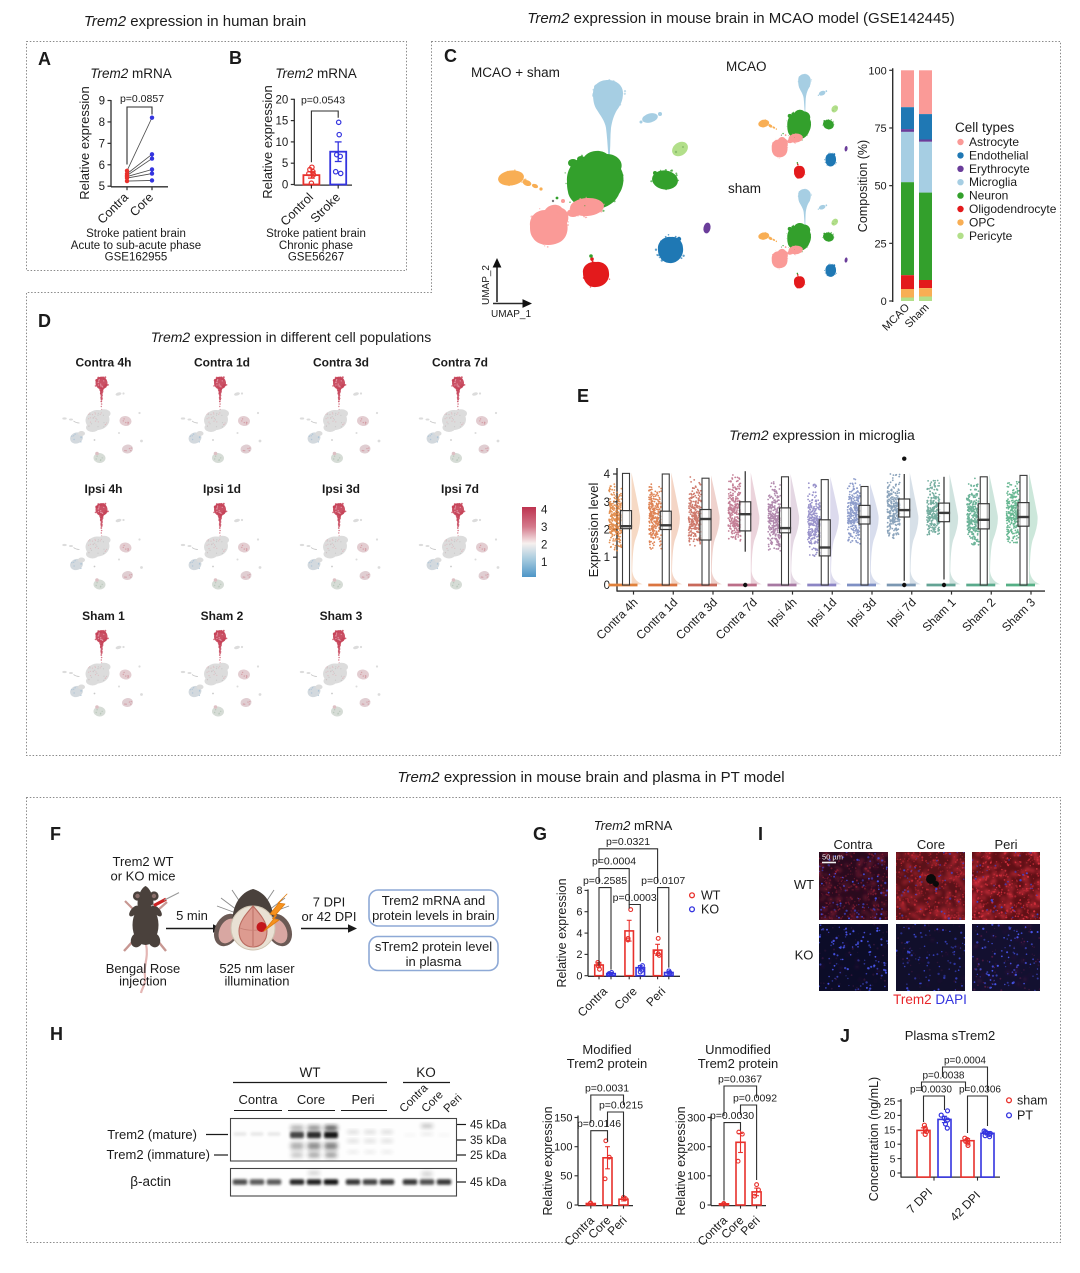 The width and height of the screenshot is (1080, 1273). Describe the element at coordinates (143, 968) in the screenshot. I see `svg-text: Bengal Rose` at that location.